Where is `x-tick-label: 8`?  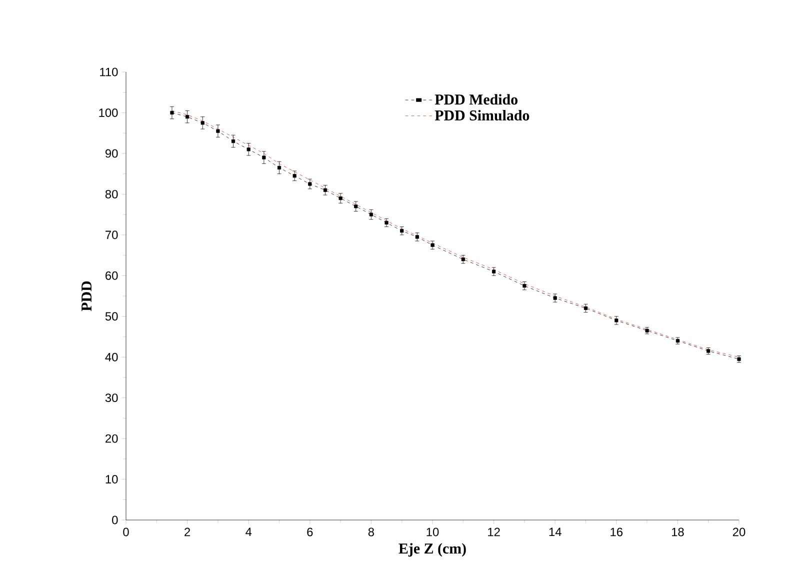 x-tick-label: 8 is located at coordinates (371, 532).